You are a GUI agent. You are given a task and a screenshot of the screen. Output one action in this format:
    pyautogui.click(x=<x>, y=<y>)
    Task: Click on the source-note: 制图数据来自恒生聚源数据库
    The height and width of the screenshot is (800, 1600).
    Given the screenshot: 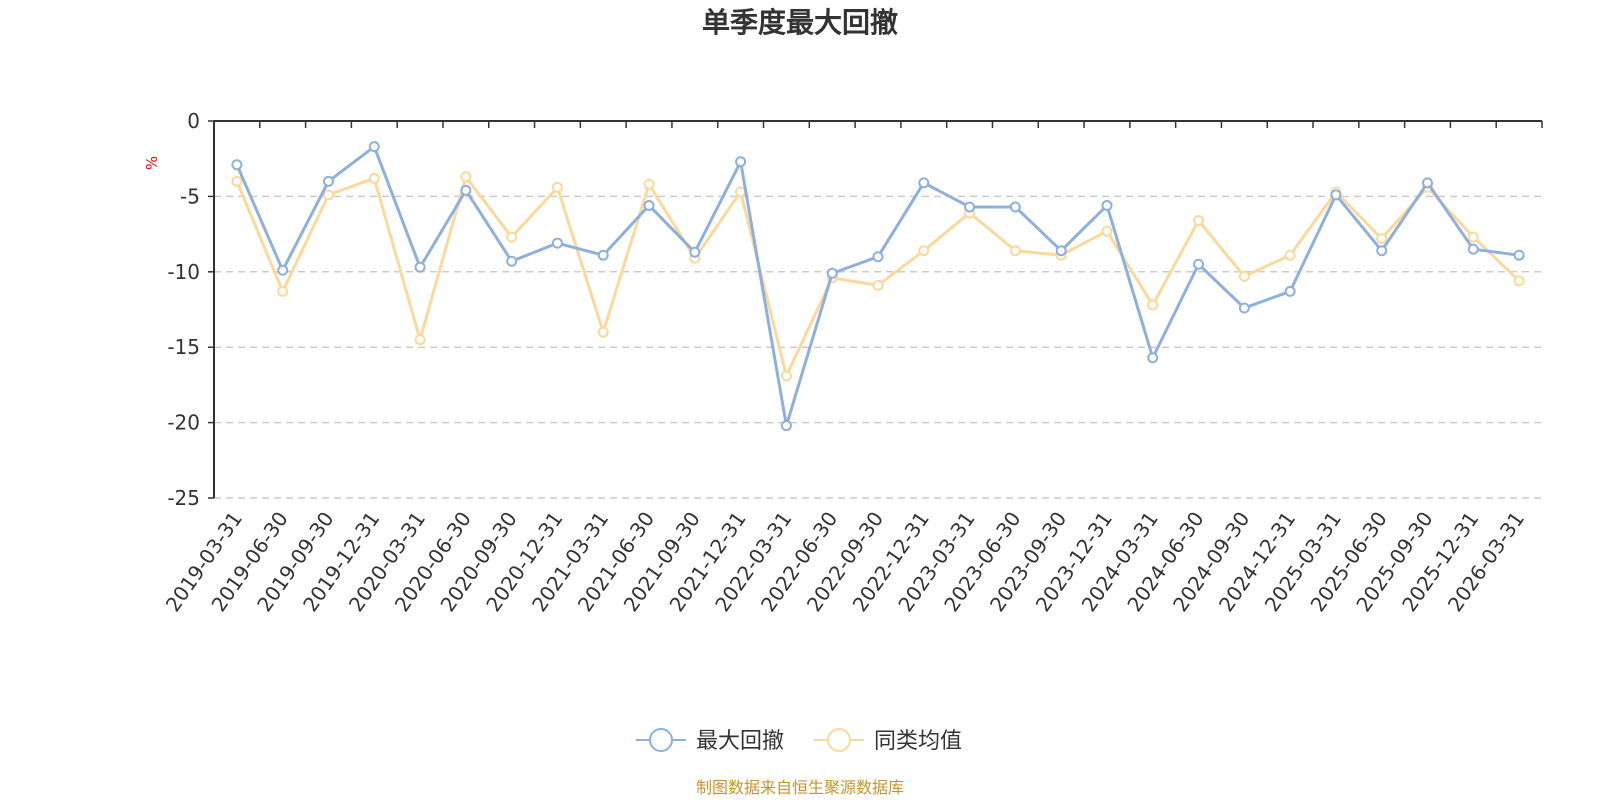 What is the action you would take?
    pyautogui.click(x=800, y=787)
    